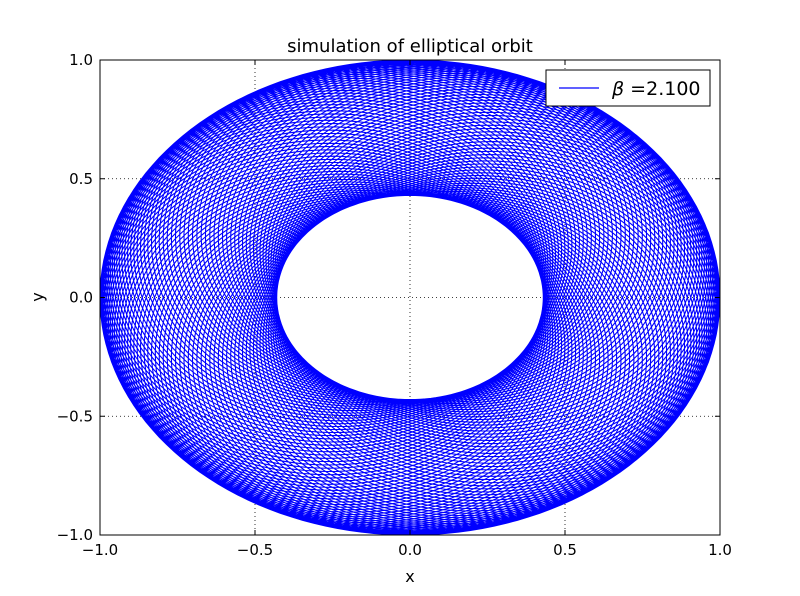 Image resolution: width=800 pixels, height=596 pixels. What do you see at coordinates (100, 550) in the screenshot?
I see `x-tick-label: −1.0` at bounding box center [100, 550].